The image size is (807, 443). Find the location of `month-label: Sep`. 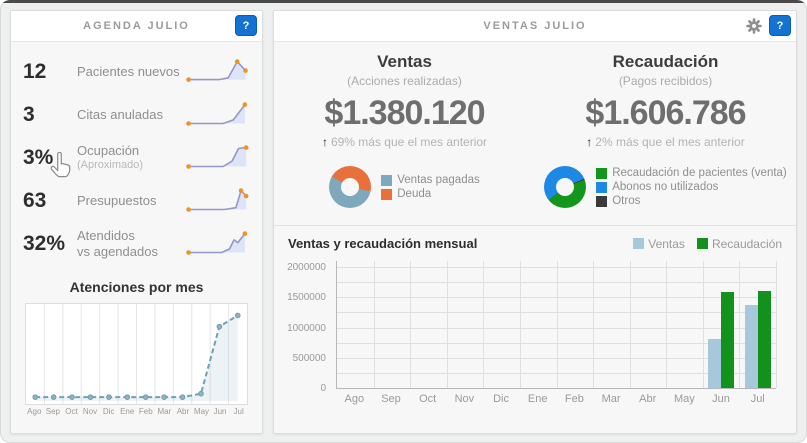

month-label: Sep is located at coordinates (52, 411).